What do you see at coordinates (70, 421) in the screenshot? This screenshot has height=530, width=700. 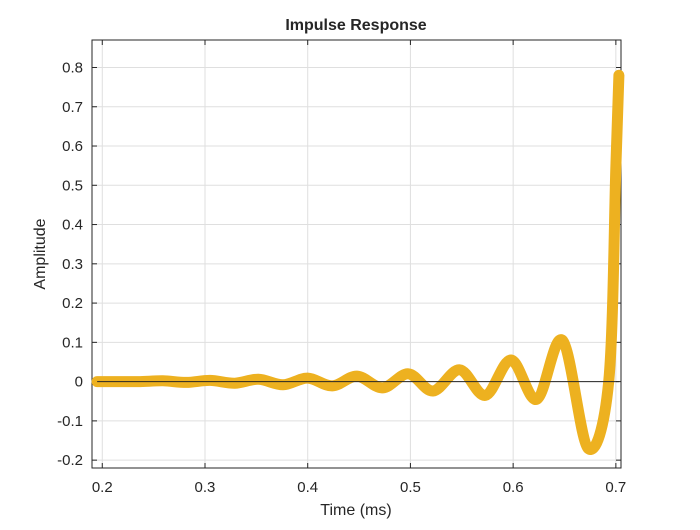 I see `y-tick-label: -0.1` at bounding box center [70, 421].